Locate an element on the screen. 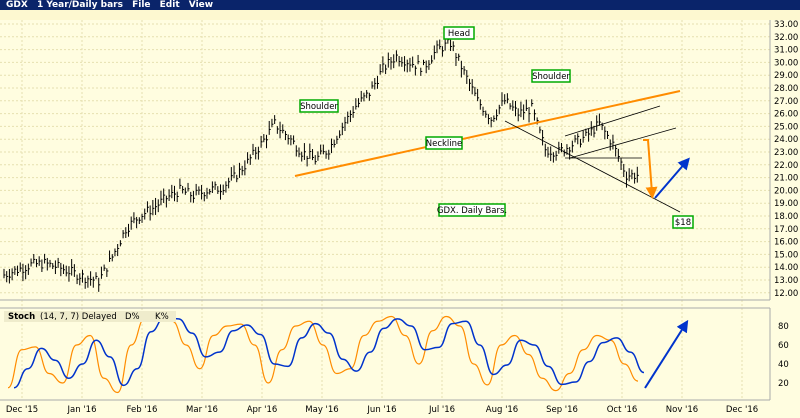  date-tick: Nov '16 is located at coordinates (682, 410).